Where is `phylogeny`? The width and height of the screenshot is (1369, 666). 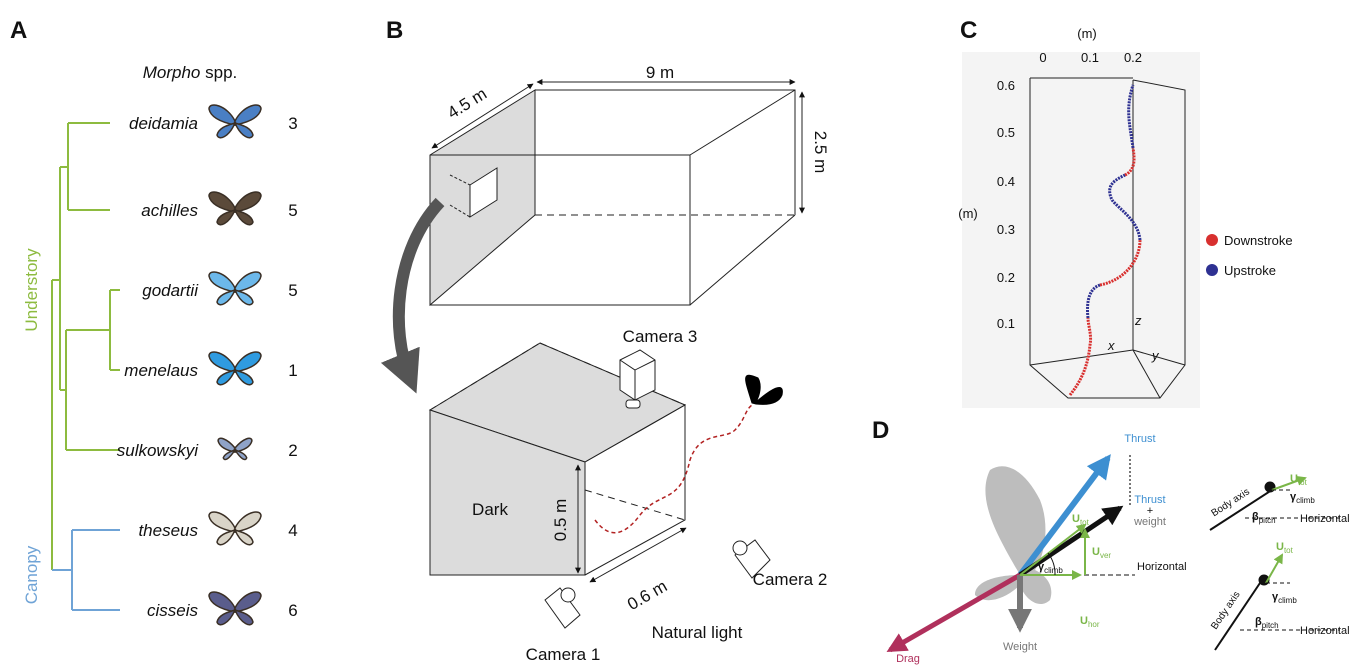 phylogeny is located at coordinates (85, 366).